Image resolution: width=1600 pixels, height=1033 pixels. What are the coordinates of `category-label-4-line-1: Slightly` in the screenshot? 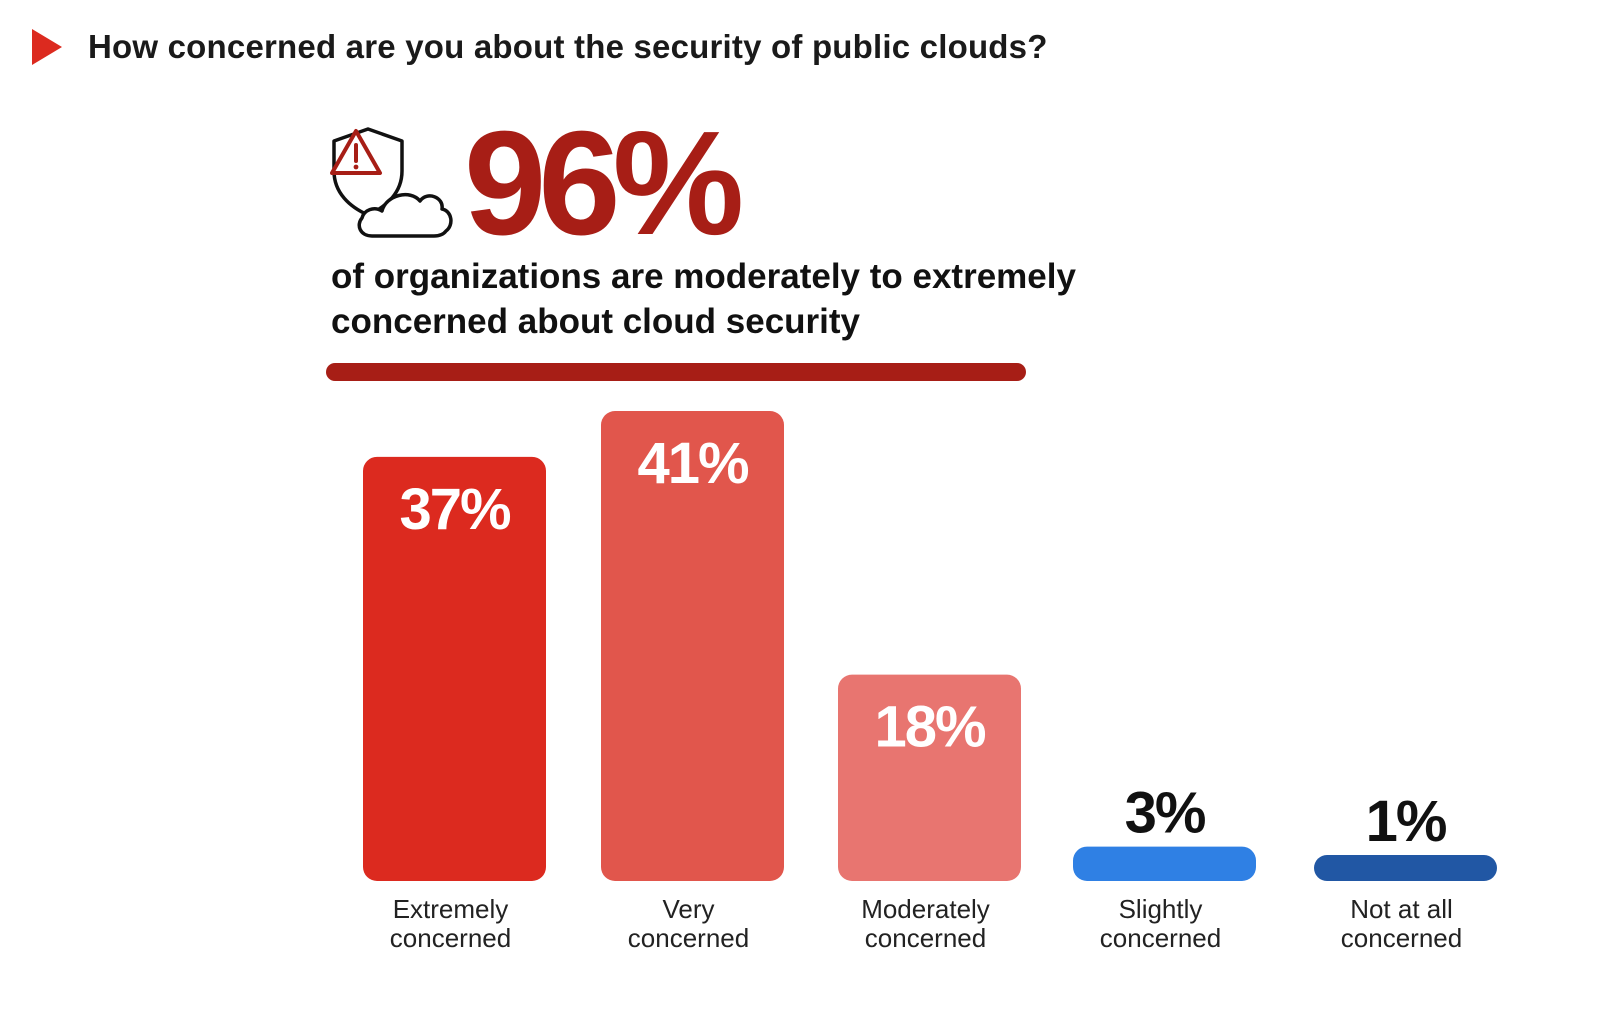 It's located at (1161, 909).